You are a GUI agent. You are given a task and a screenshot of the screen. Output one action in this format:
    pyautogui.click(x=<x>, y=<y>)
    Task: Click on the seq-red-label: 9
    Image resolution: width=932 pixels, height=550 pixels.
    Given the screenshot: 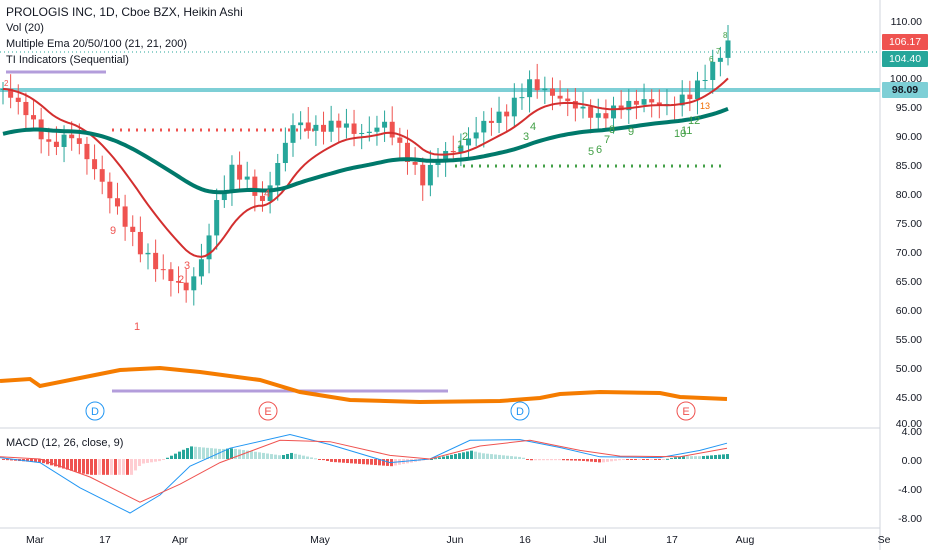 What is the action you would take?
    pyautogui.click(x=113, y=231)
    